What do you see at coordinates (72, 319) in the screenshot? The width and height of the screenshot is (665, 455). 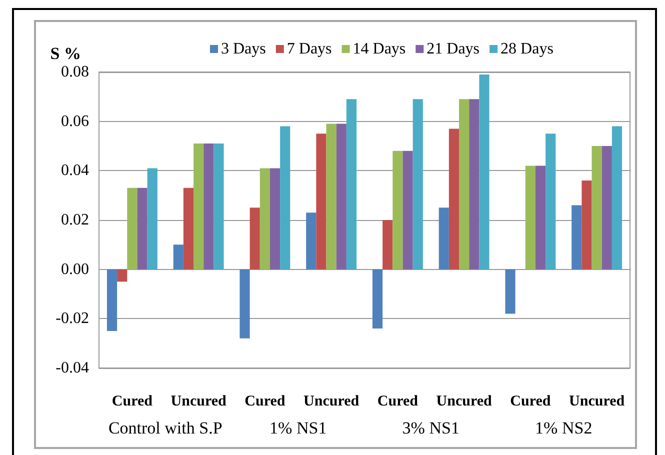 I see `y-tick-label: -0.02` at bounding box center [72, 319].